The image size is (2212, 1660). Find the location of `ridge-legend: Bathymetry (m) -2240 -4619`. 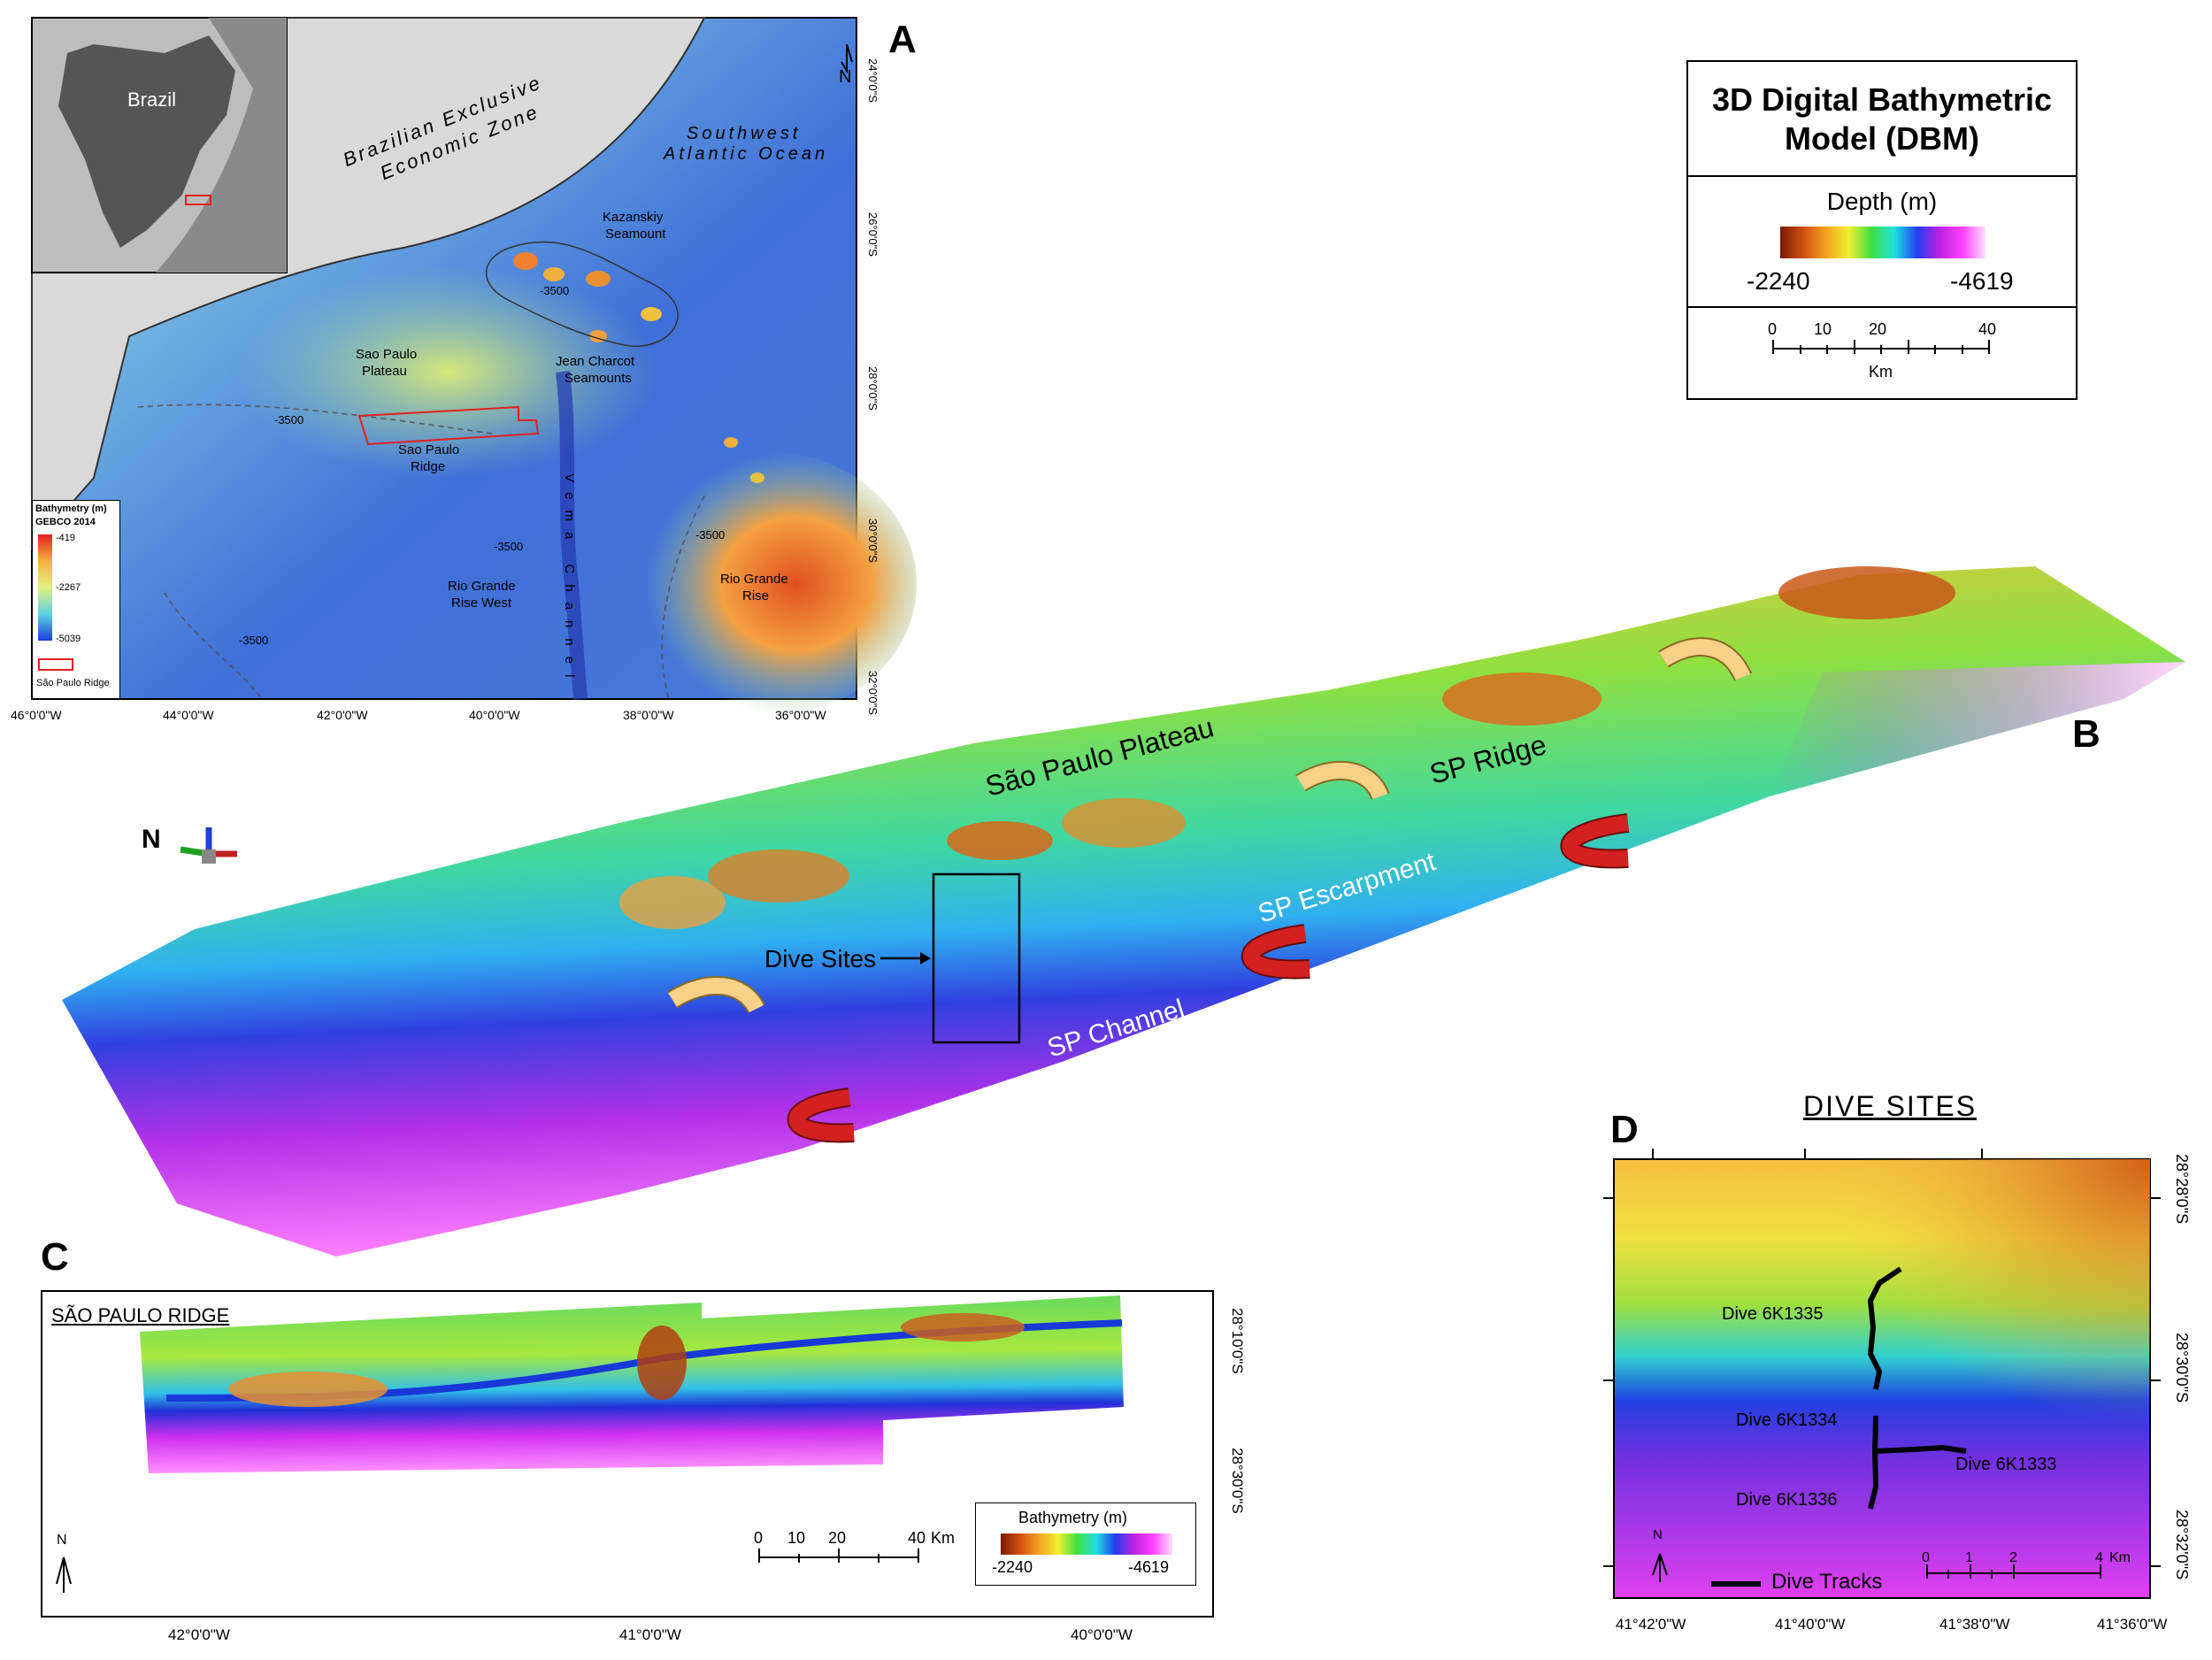

ridge-legend: Bathymetry (m) -2240 -4619 is located at coordinates (1085, 1544).